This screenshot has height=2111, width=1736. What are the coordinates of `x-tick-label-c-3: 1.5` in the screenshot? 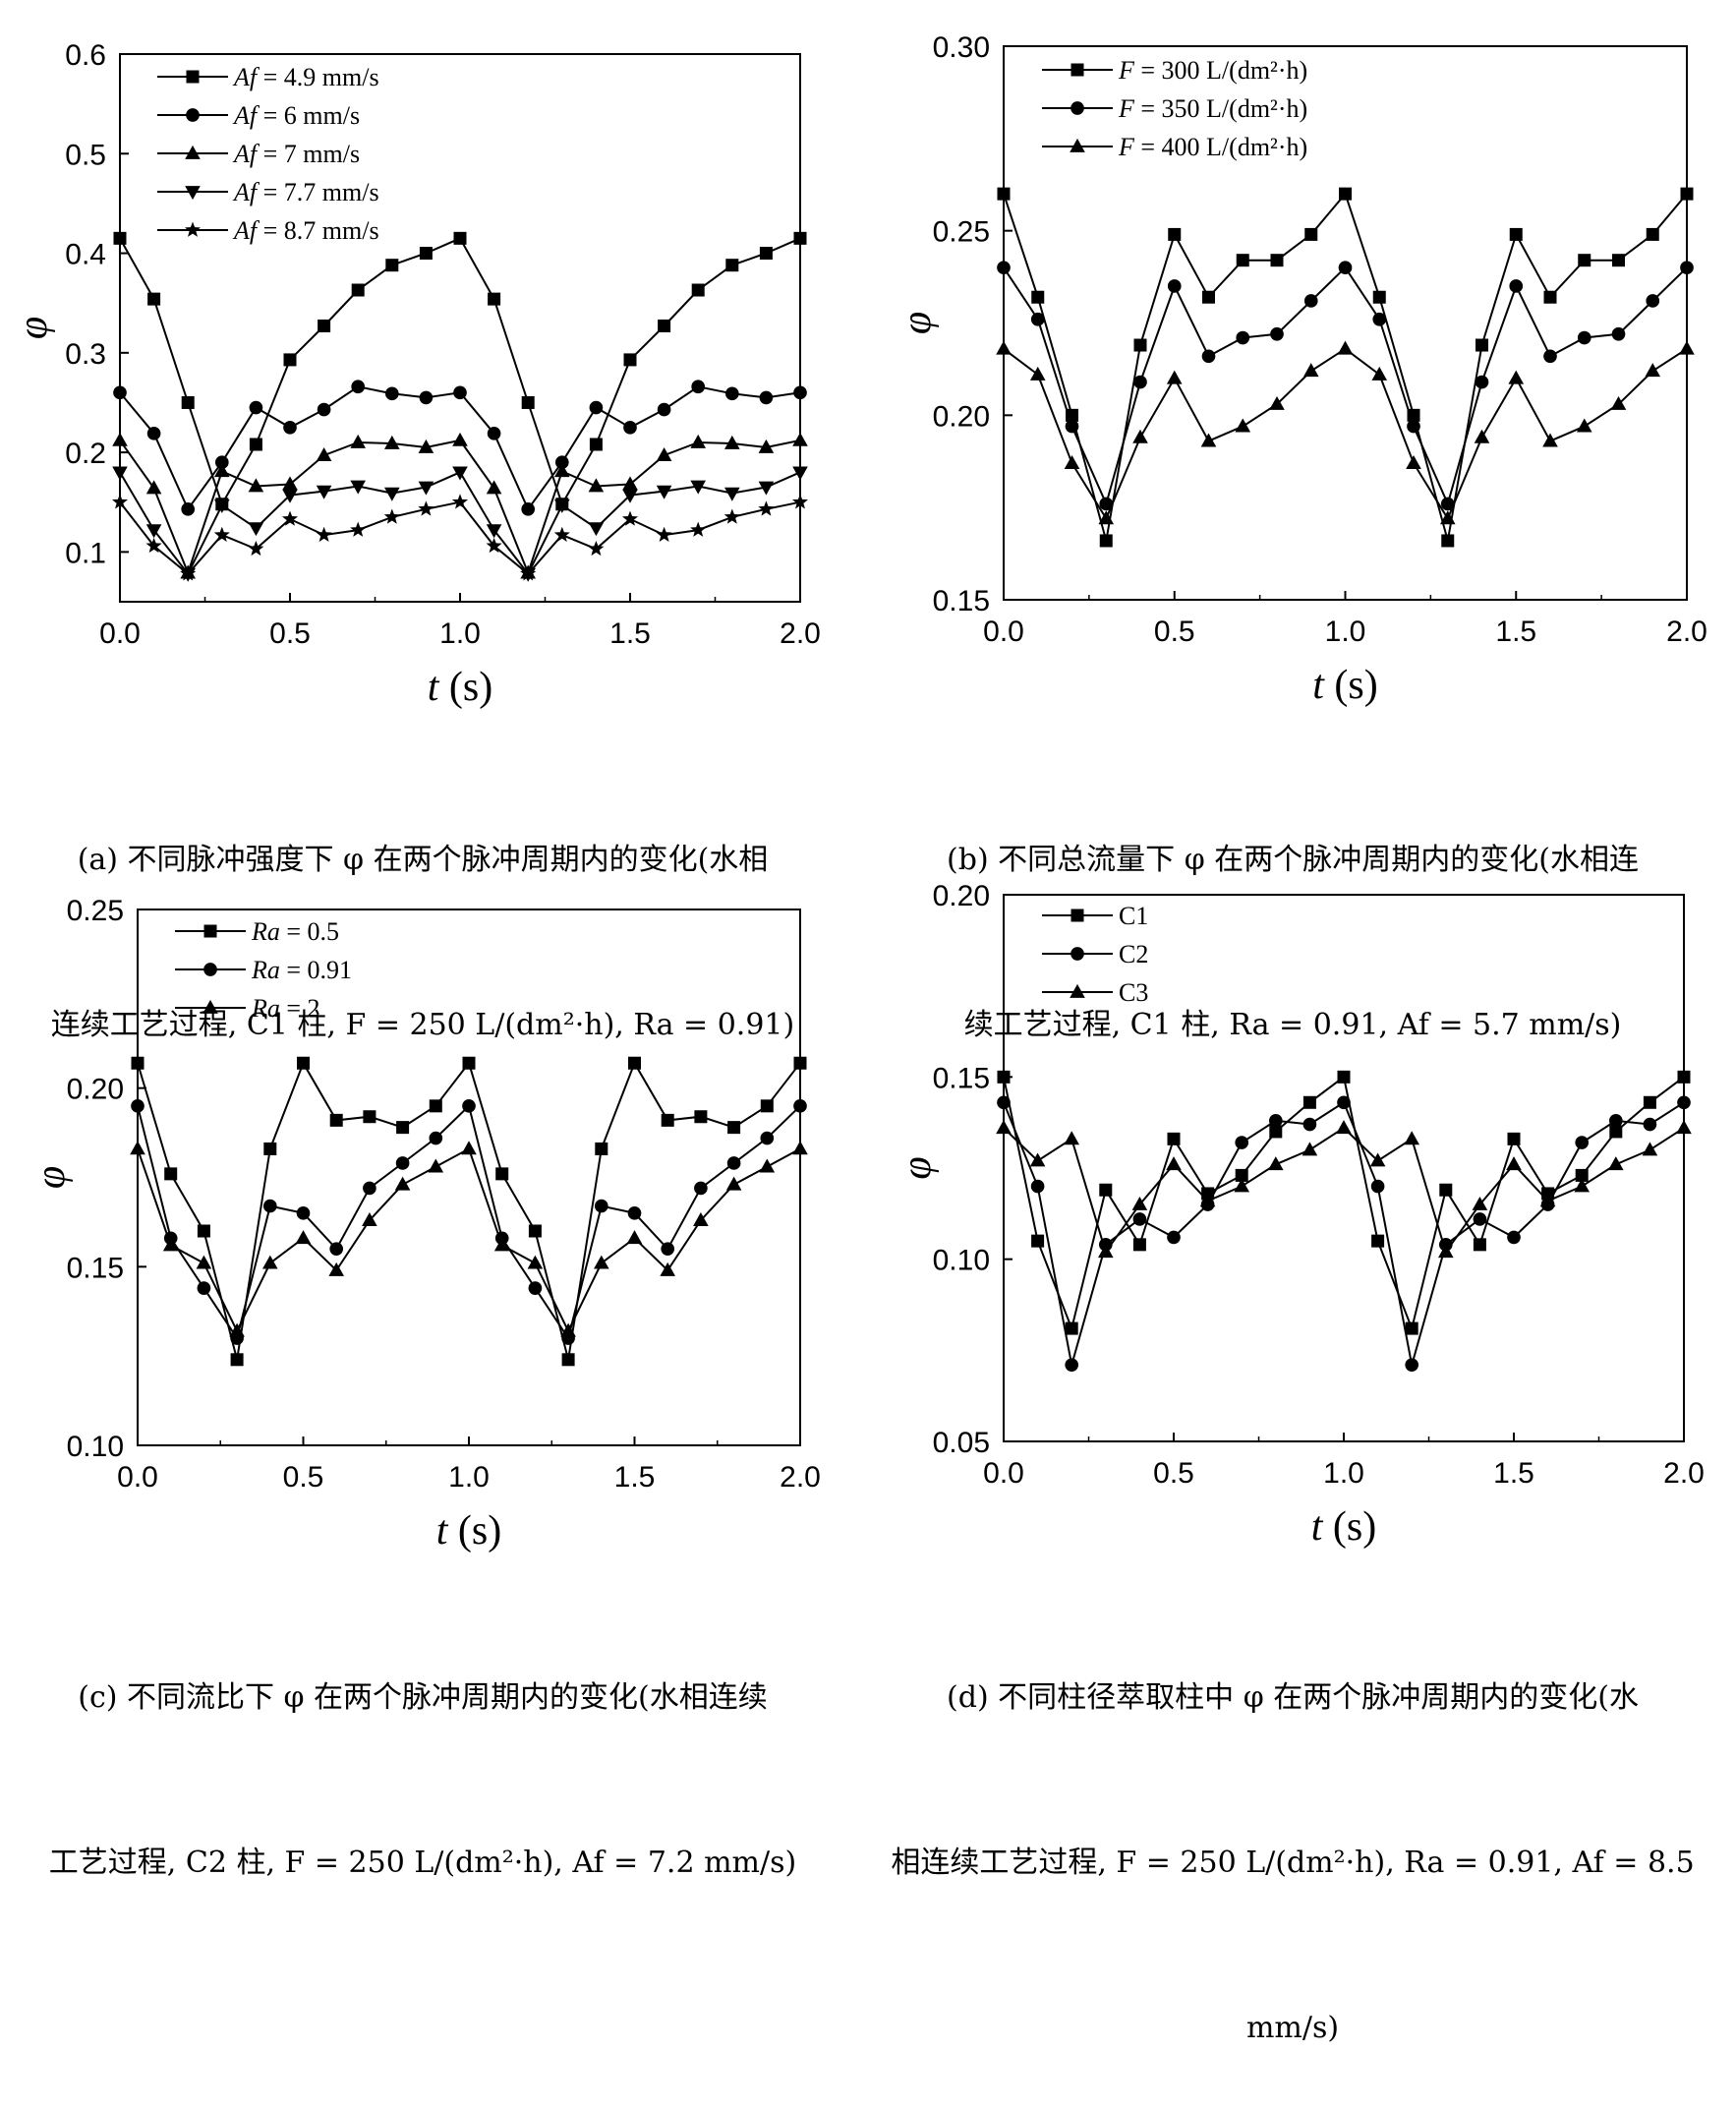 It's located at (635, 1477).